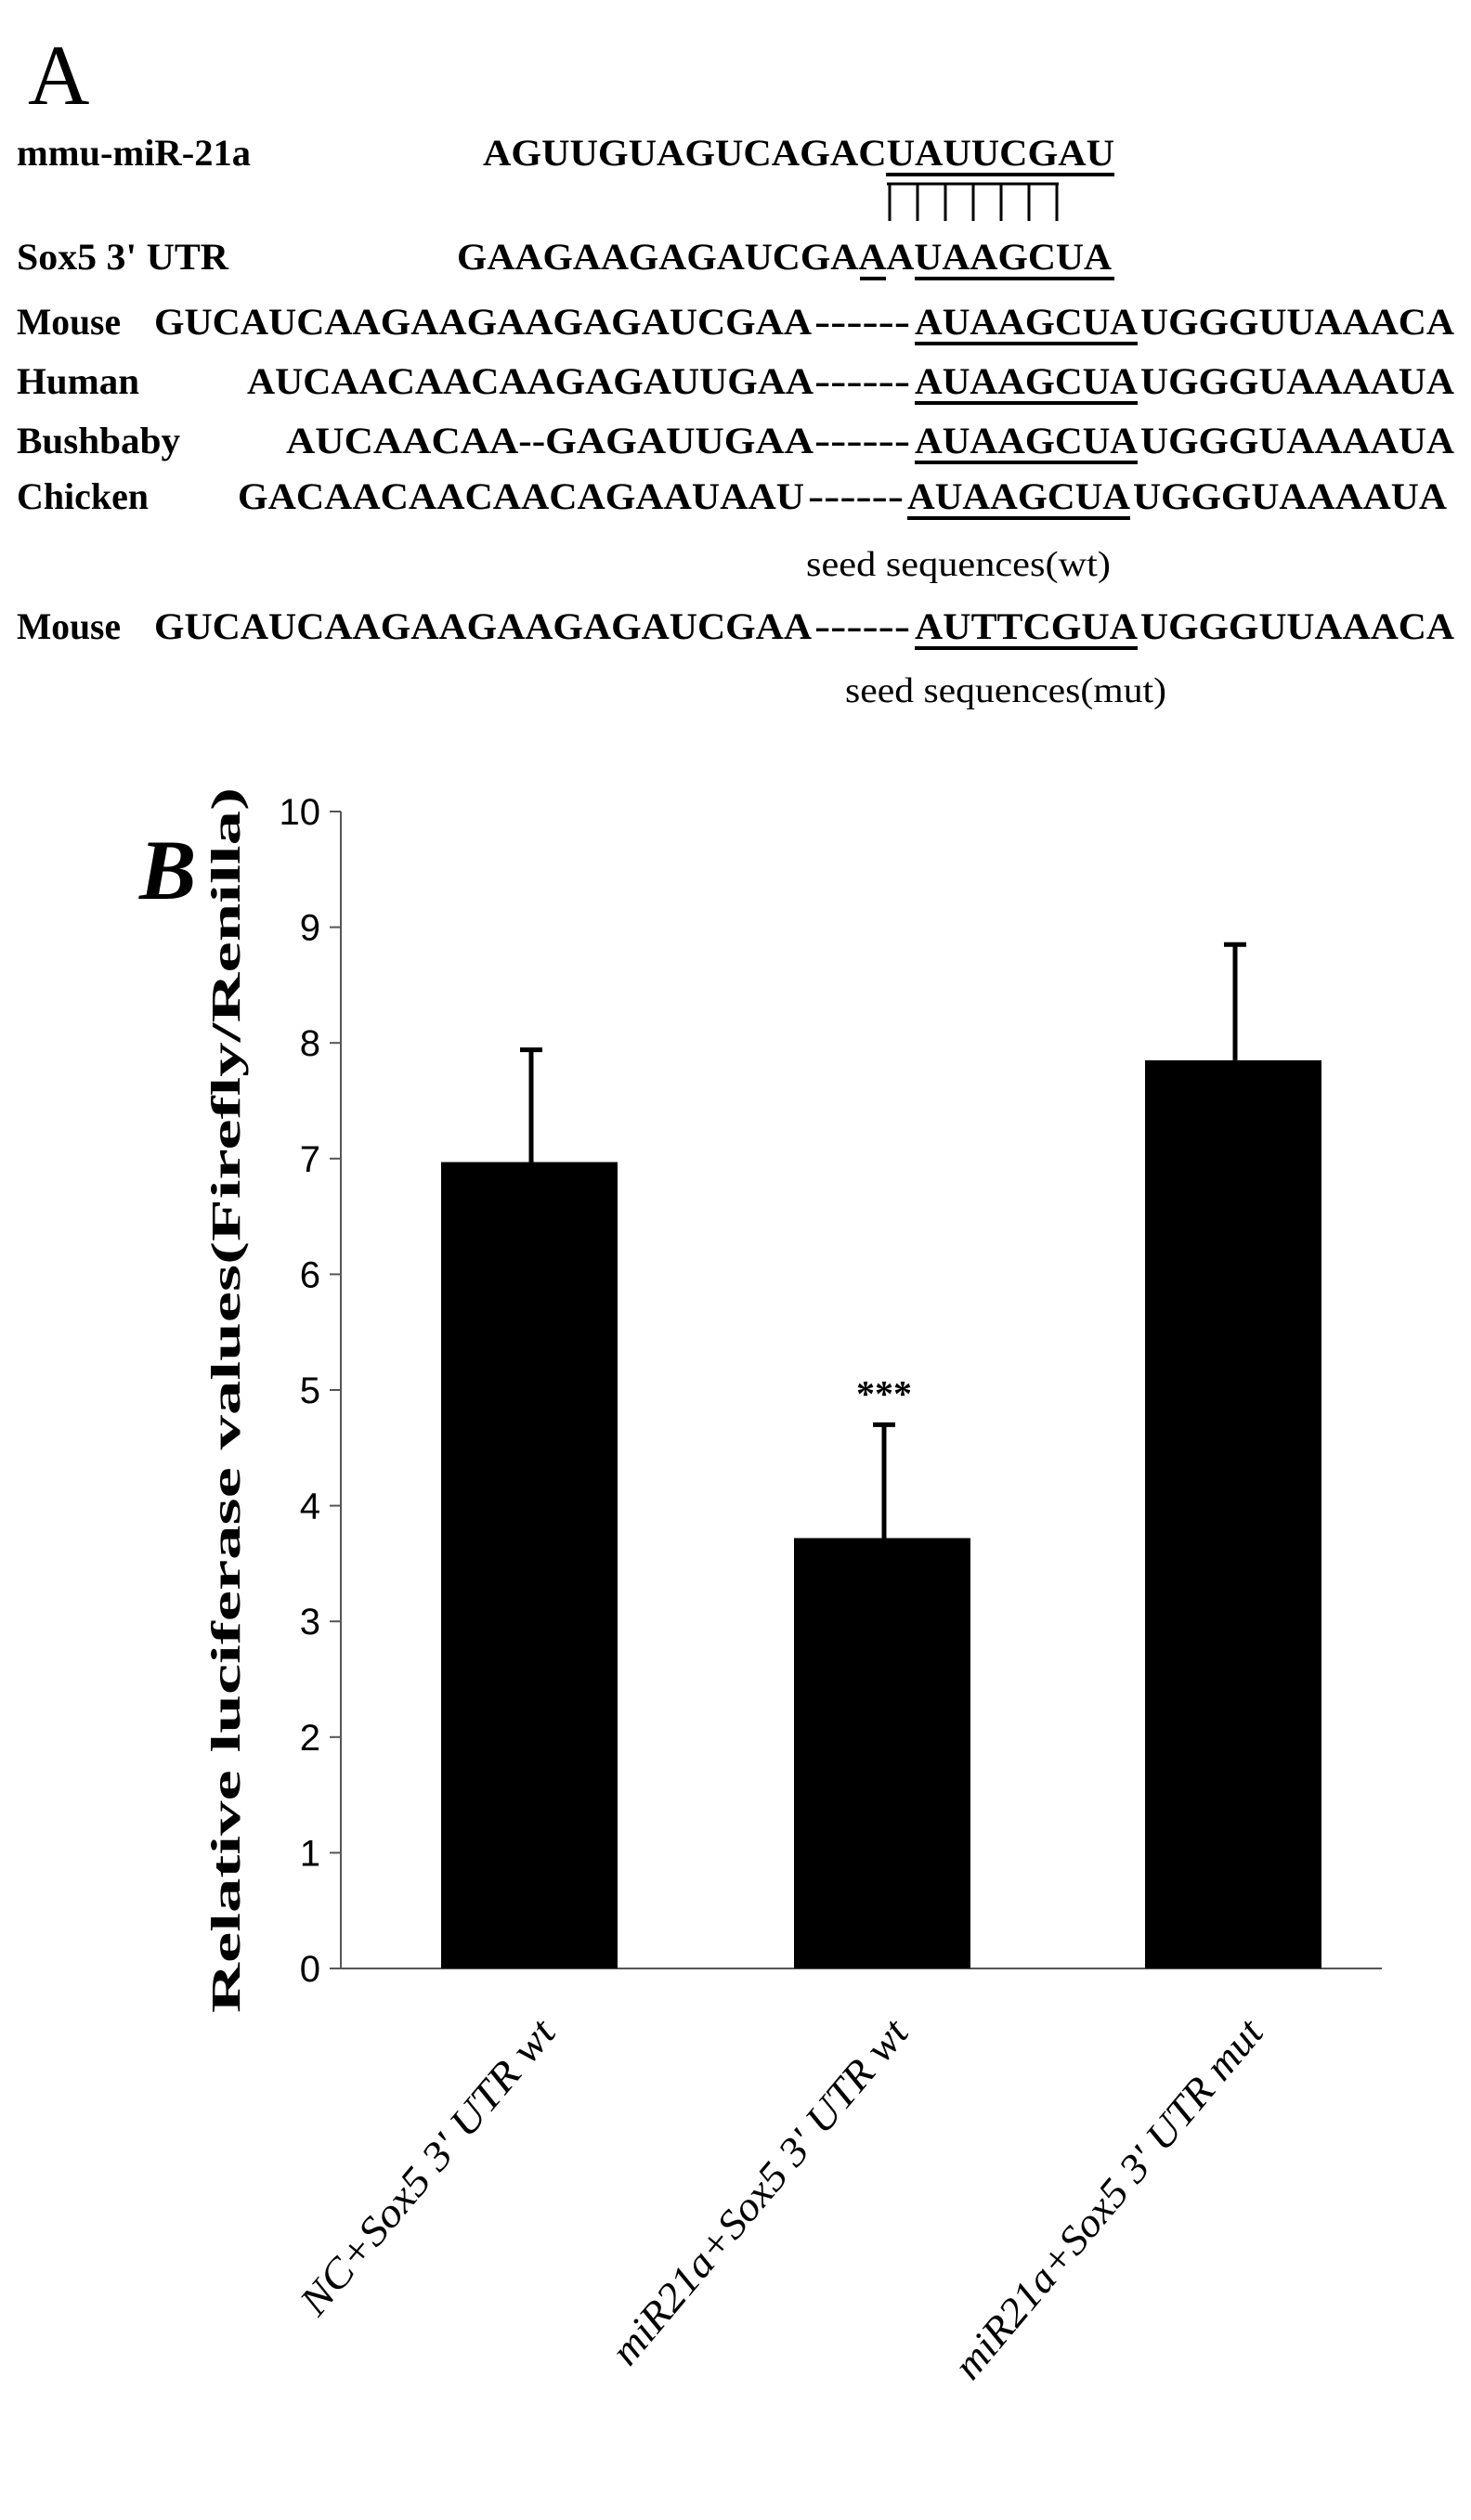 This screenshot has height=2520, width=1471. Describe the element at coordinates (959, 564) in the screenshot. I see `seed-caption-wt: seed sequences(wt)` at that location.